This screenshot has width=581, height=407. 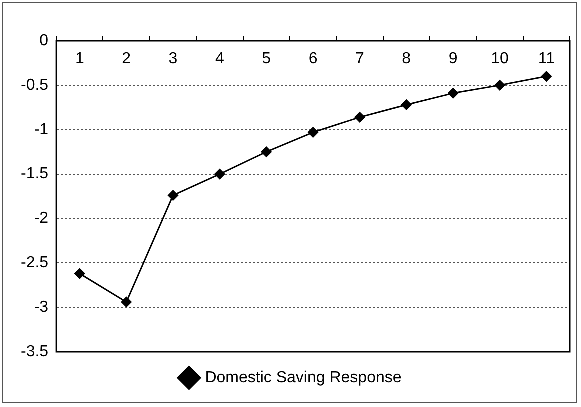 What do you see at coordinates (313, 59) in the screenshot?
I see `x-tick-label: 6` at bounding box center [313, 59].